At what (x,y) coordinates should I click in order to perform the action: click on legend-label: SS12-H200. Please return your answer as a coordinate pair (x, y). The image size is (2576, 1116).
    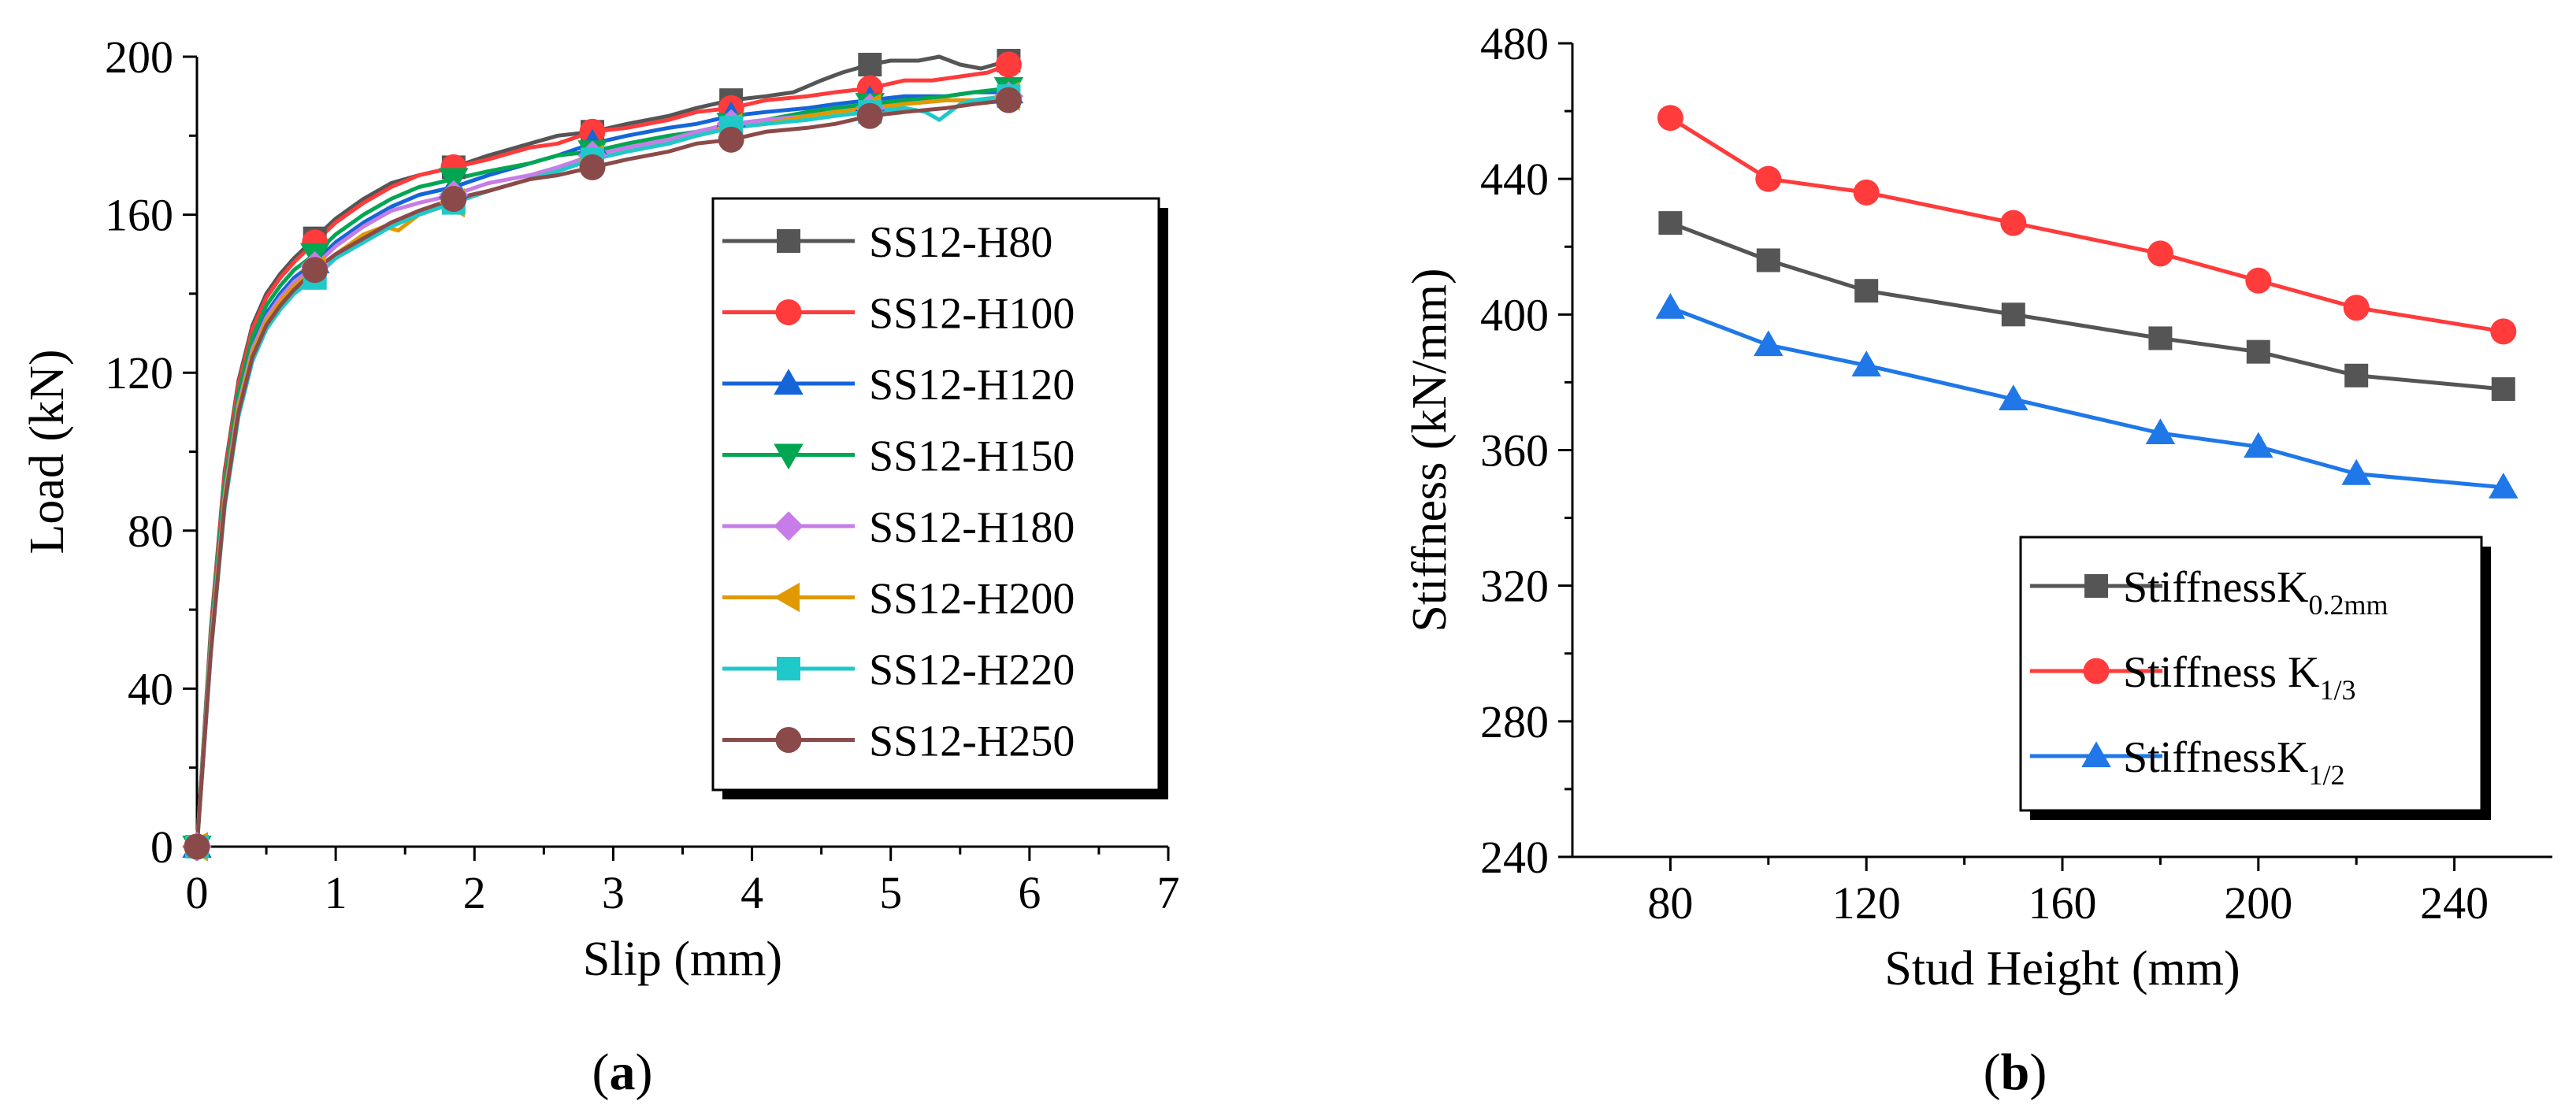
    Looking at the image, I should click on (972, 599).